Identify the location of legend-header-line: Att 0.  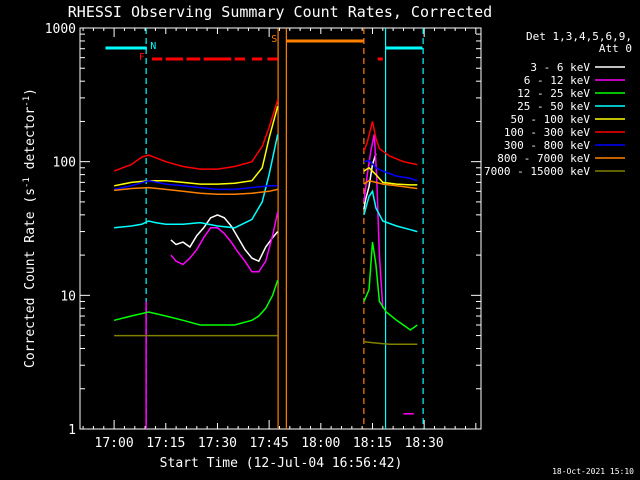
(615, 48).